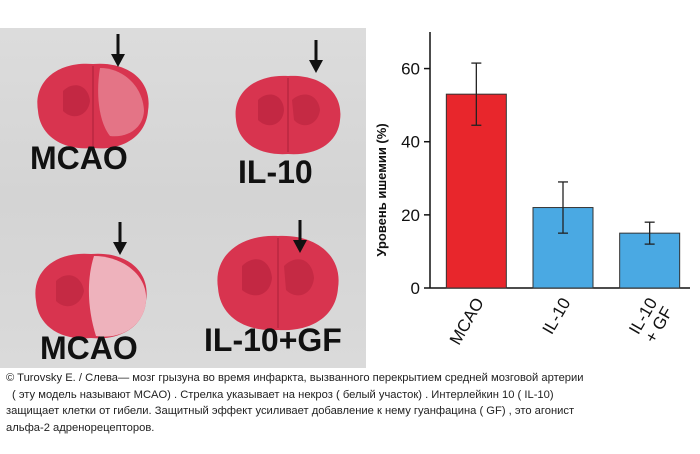 This screenshot has width=700, height=454. I want to click on brain-slice-il10, so click(288, 115).